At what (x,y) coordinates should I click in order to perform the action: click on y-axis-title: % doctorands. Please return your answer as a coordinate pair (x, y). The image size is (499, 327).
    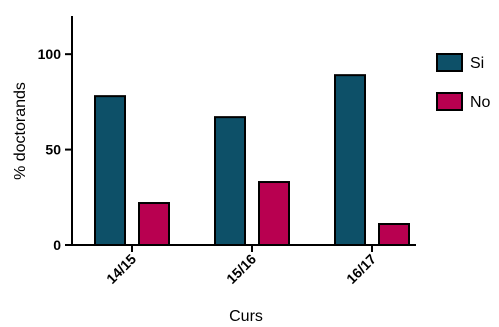
    Looking at the image, I should click on (20, 131).